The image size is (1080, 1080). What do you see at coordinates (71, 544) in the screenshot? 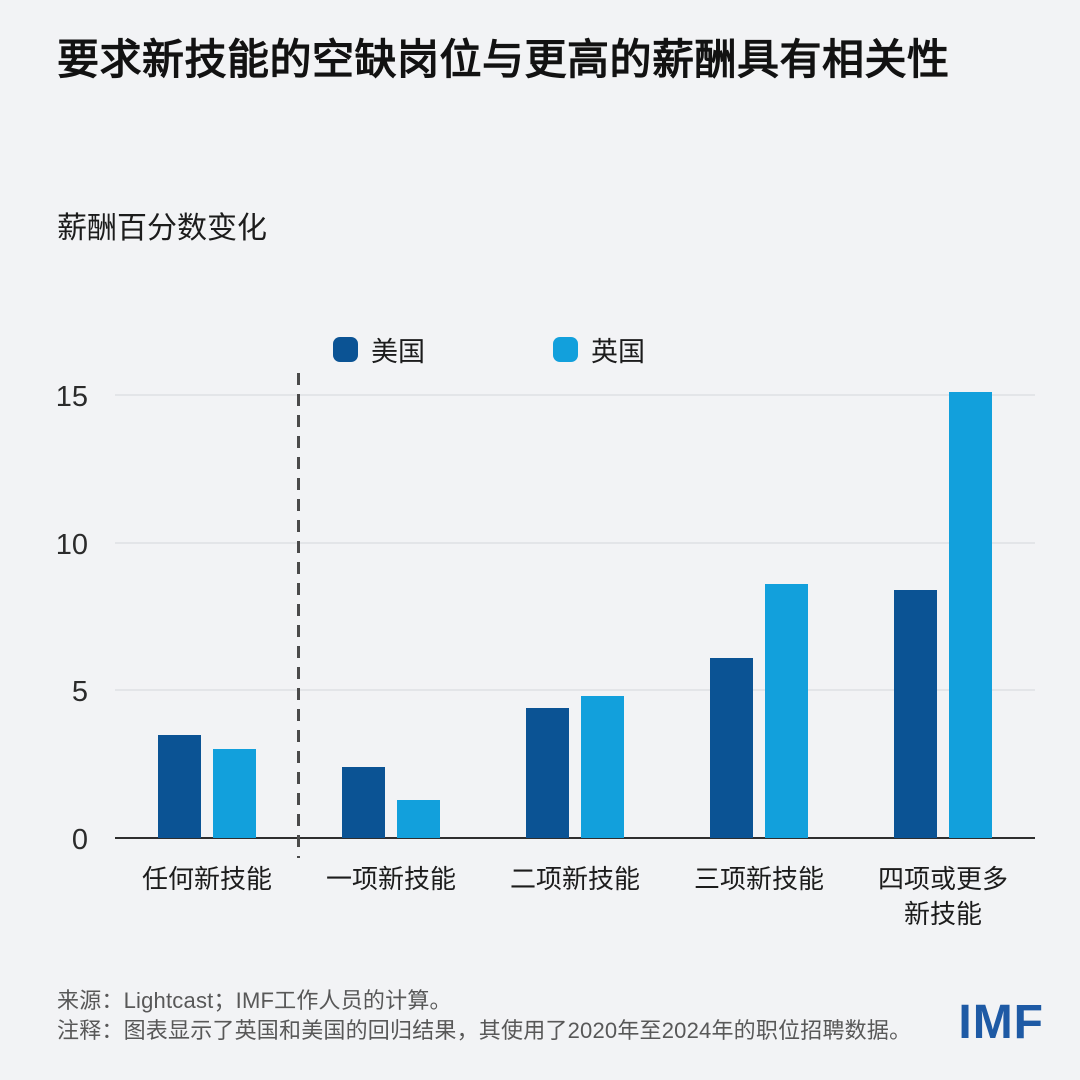
I see `y-tick-label-10: 10` at bounding box center [71, 544].